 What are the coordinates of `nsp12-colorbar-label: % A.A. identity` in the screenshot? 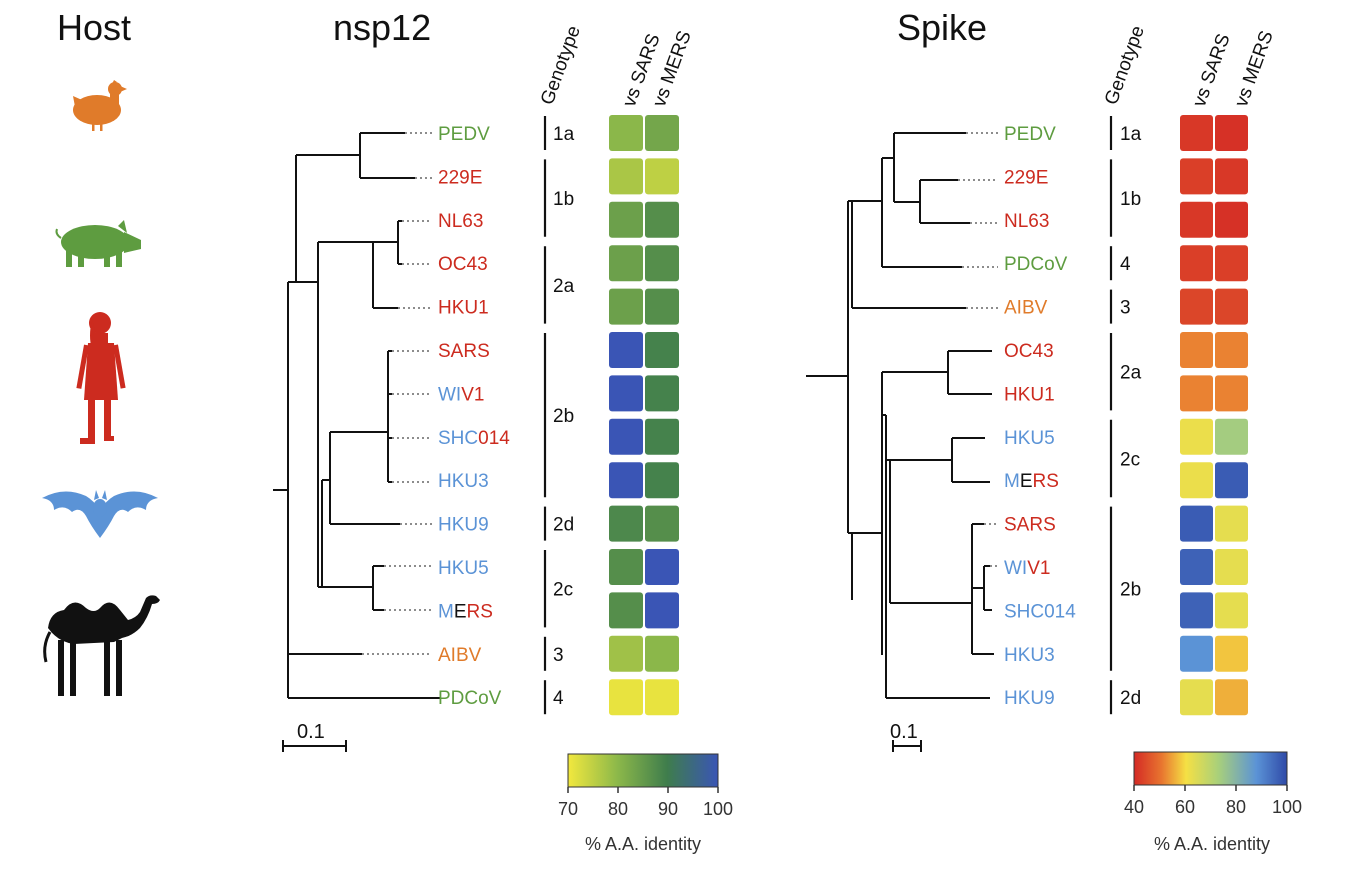 It's located at (643, 844).